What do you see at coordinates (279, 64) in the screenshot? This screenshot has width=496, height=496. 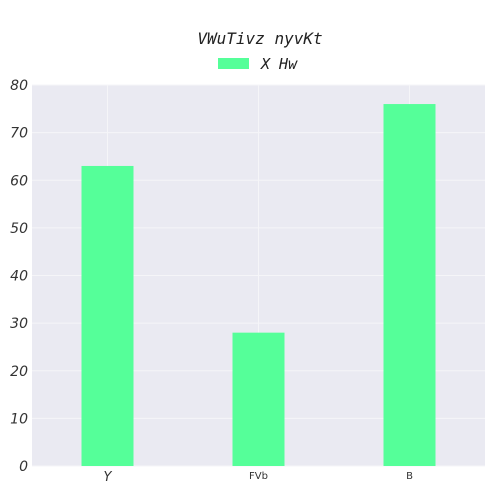 I see `legend-label: X Hw` at bounding box center [279, 64].